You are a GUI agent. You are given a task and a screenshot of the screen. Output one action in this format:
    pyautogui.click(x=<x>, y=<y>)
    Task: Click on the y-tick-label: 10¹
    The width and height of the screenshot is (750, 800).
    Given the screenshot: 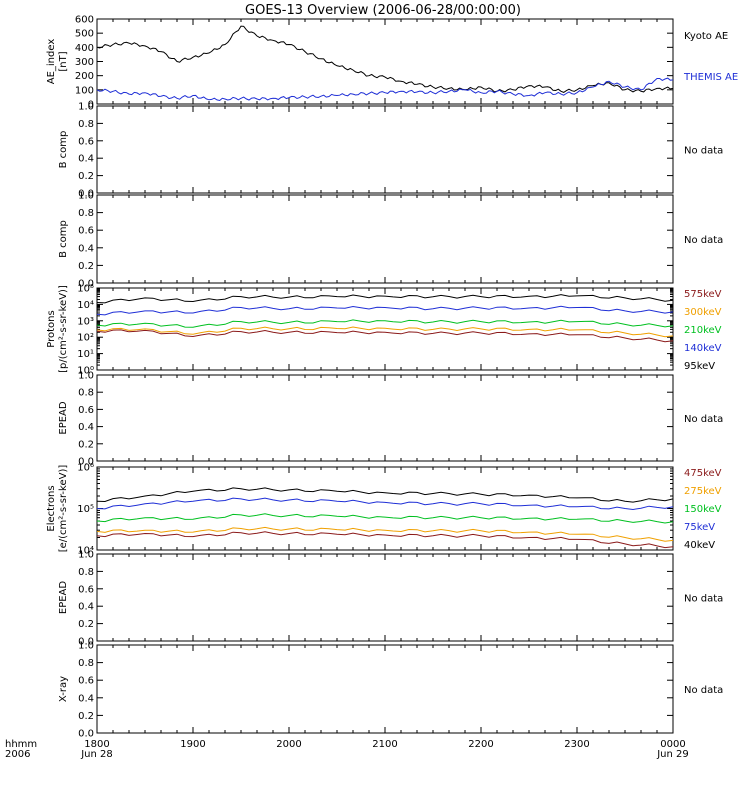 What is the action you would take?
    pyautogui.click(x=85, y=354)
    